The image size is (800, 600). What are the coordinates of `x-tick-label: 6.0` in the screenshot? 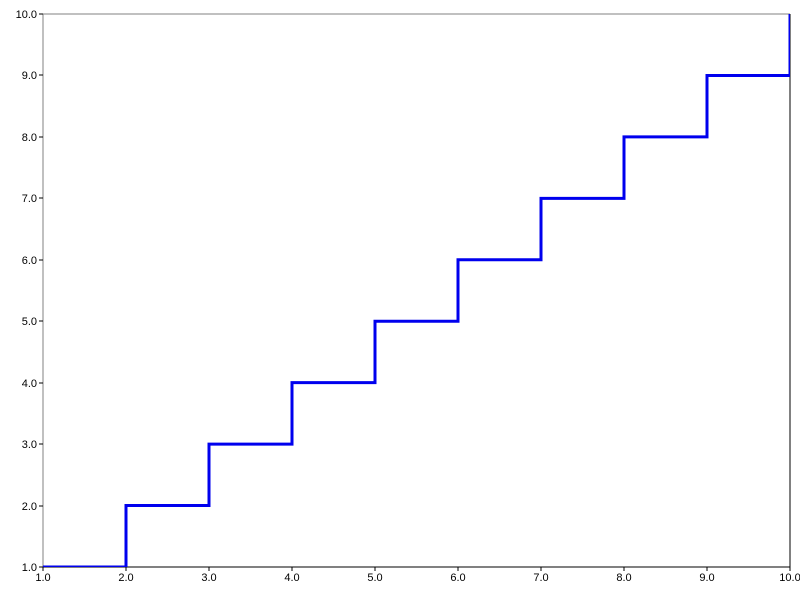 It's located at (457, 578).